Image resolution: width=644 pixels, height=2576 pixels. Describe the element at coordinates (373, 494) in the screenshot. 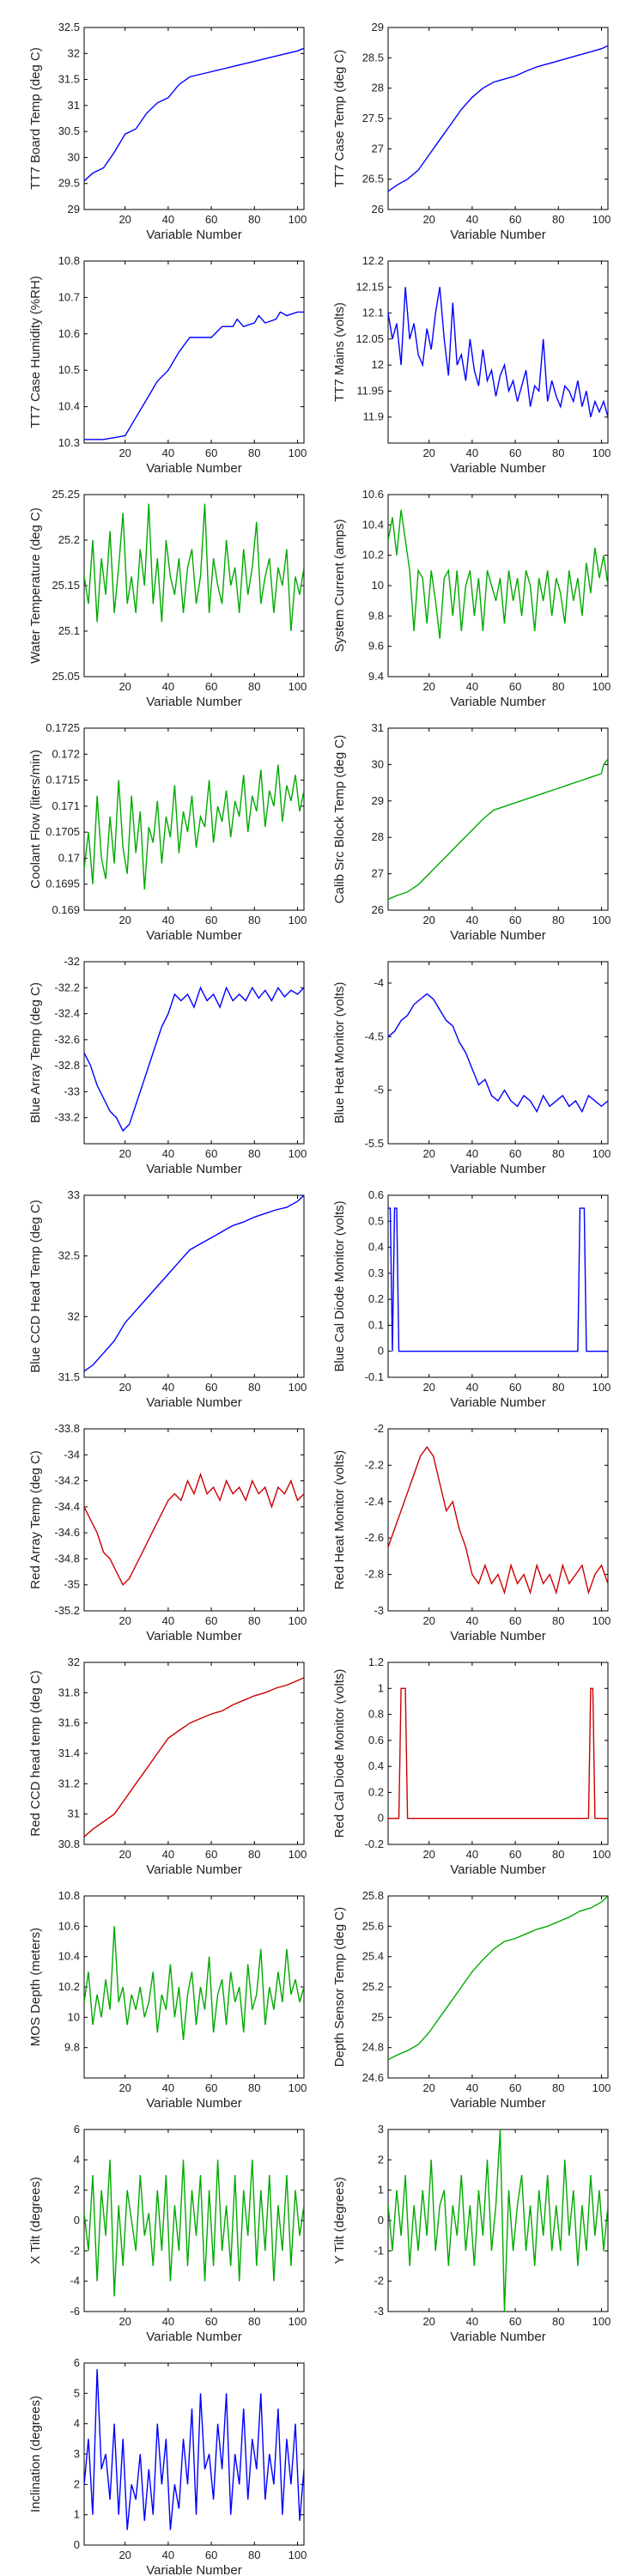

I see `y-tick-label: 10.6` at that location.